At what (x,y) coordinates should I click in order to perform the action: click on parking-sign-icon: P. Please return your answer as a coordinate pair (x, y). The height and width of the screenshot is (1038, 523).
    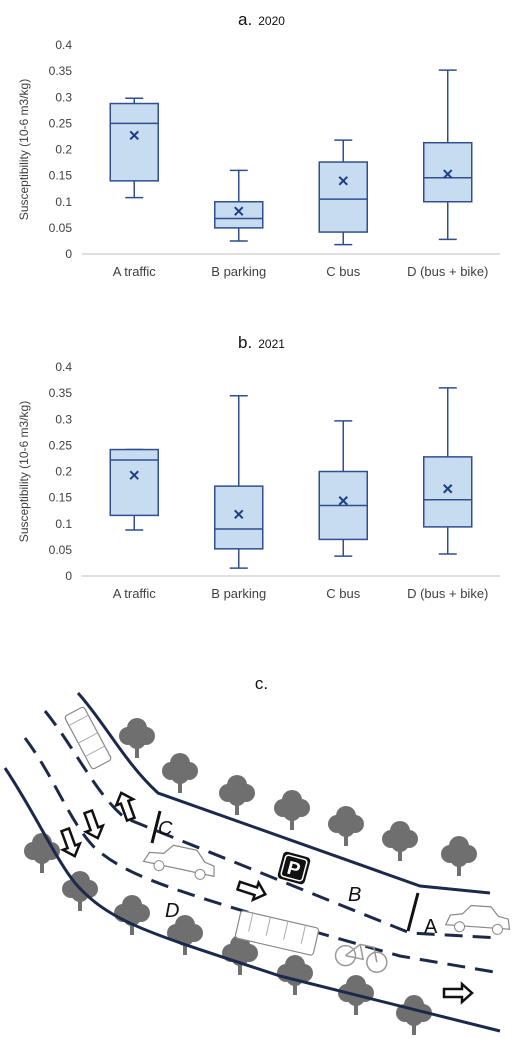
    Looking at the image, I should click on (294, 868).